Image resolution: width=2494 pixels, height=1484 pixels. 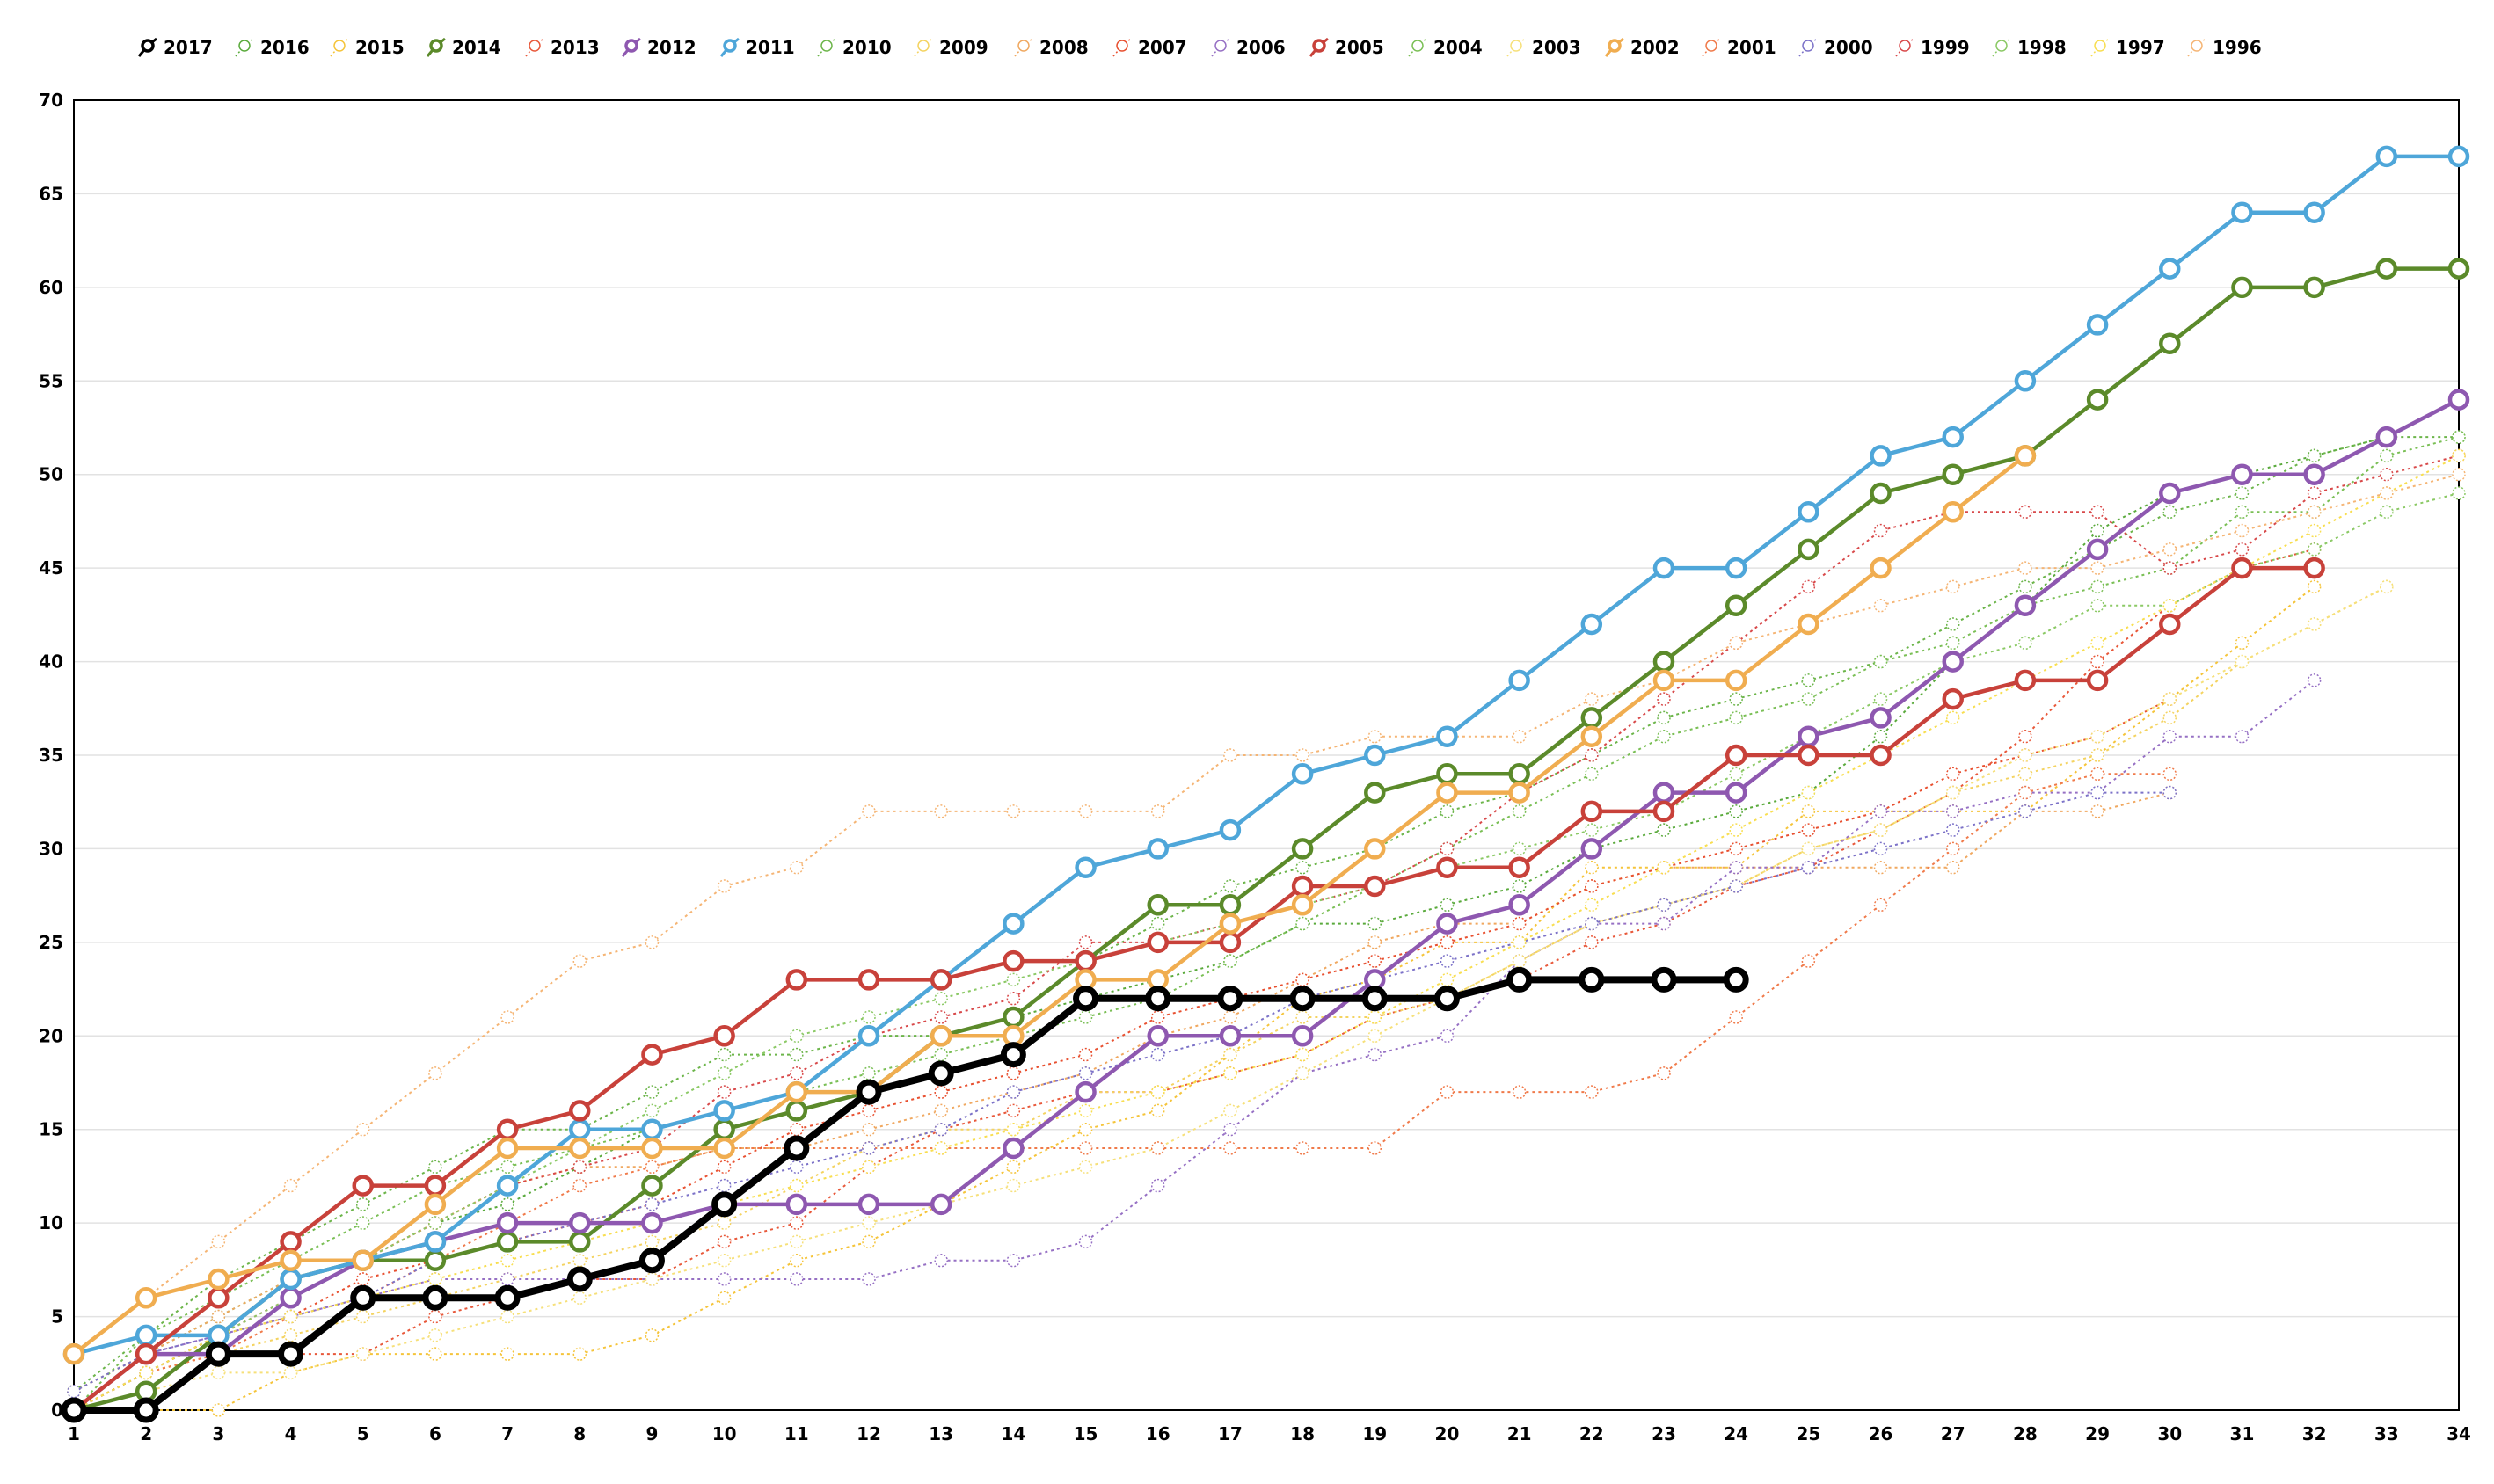 What do you see at coordinates (74, 1434) in the screenshot?
I see `x-tick-label: 1` at bounding box center [74, 1434].